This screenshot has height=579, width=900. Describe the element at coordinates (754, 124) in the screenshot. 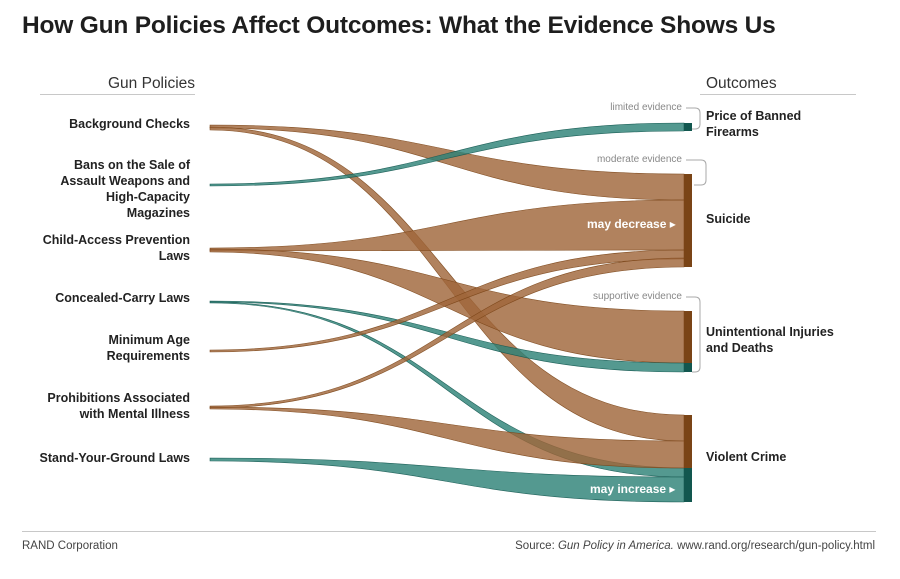

I see `outcome-price-of-banned-firearms: Price of Banned Firearms` at that location.